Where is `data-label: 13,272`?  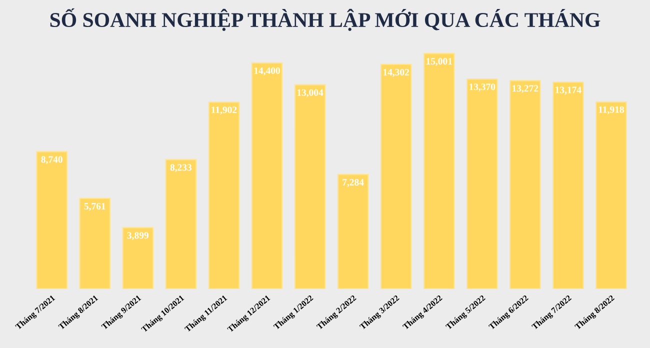
data-label: 13,272 is located at coordinates (525, 89).